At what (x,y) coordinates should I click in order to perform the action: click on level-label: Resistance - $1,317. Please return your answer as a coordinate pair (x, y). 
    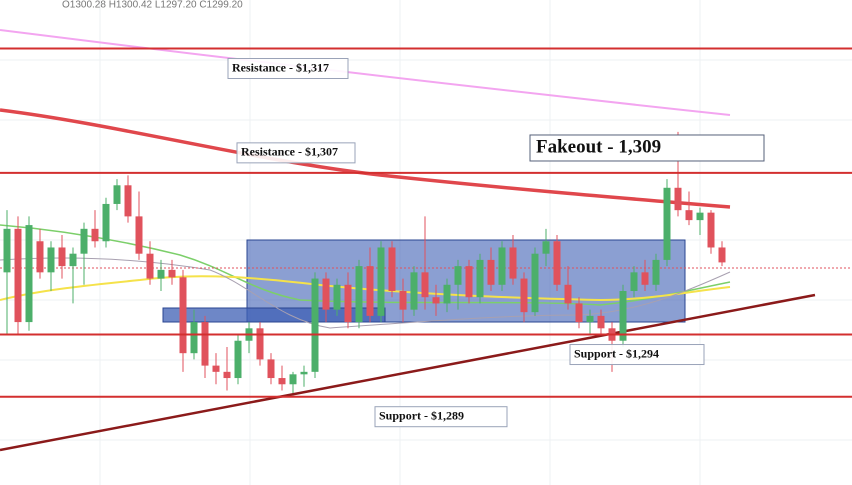
    Looking at the image, I should click on (280, 67).